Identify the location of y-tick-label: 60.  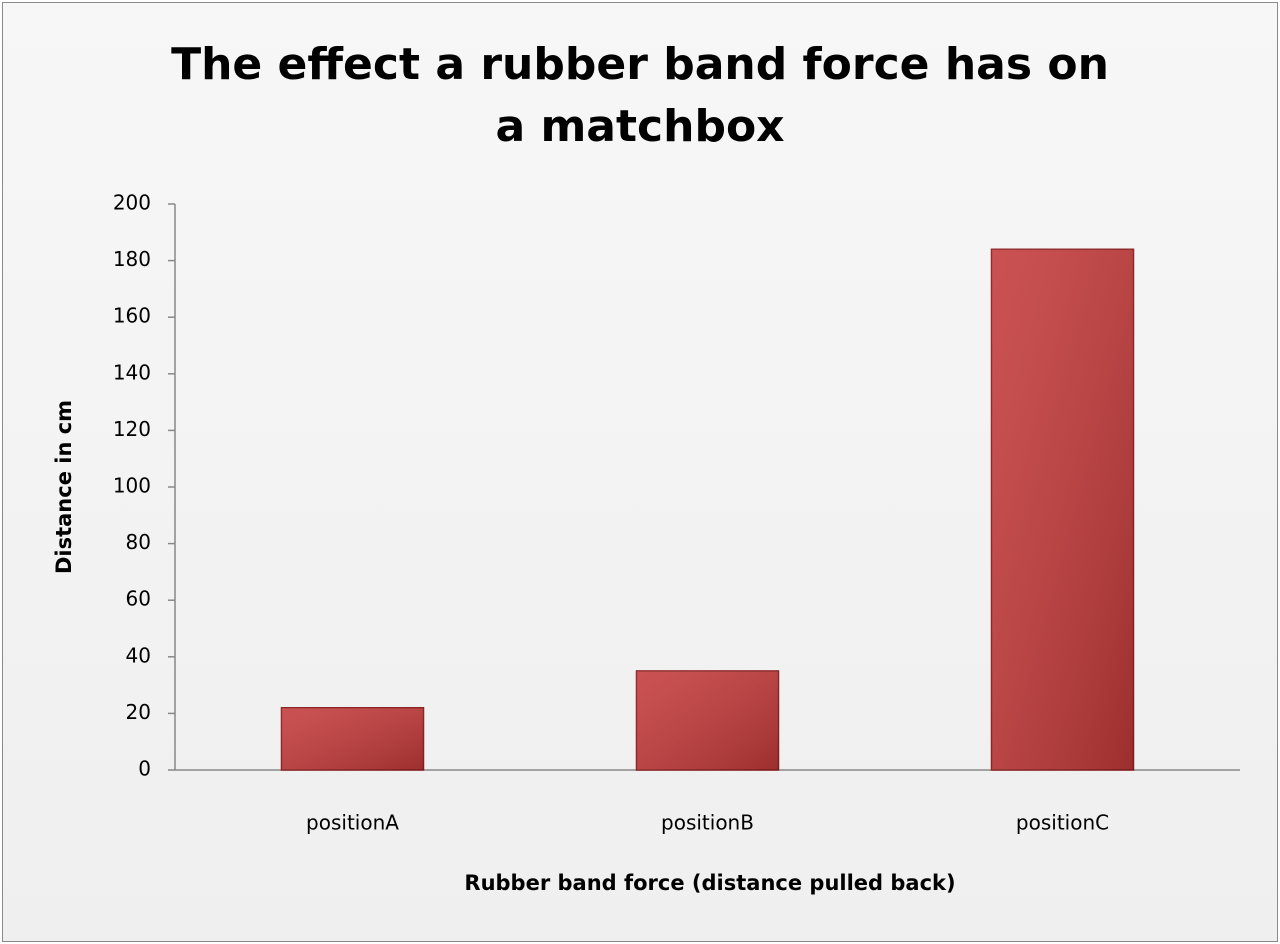
(138, 599).